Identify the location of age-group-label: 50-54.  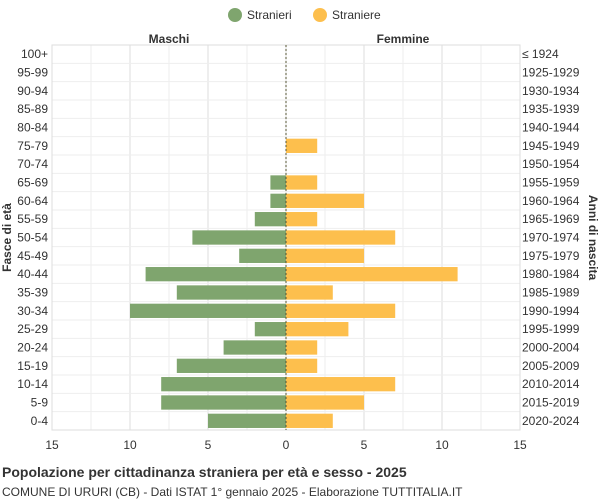
(32, 238).